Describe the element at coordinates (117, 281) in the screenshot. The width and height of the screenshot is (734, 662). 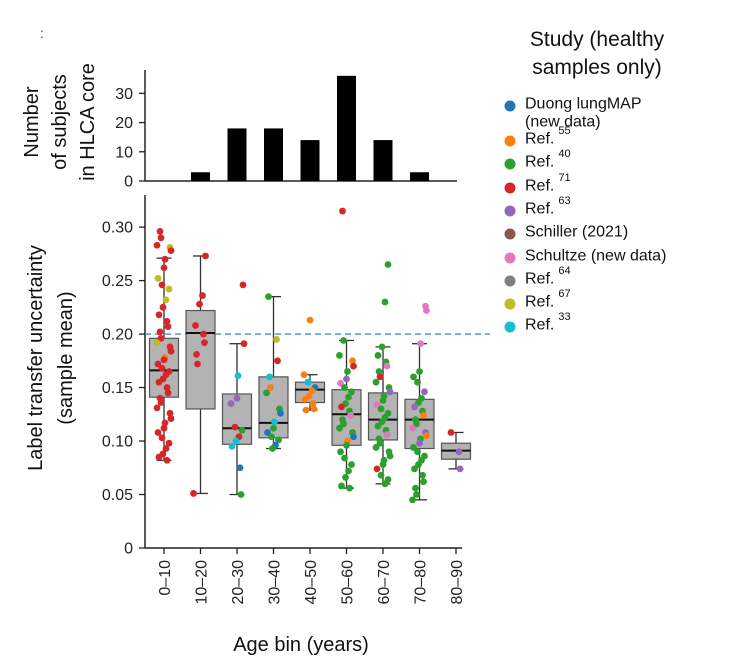
I see `boxplot-y-tick-label: 0.25` at that location.